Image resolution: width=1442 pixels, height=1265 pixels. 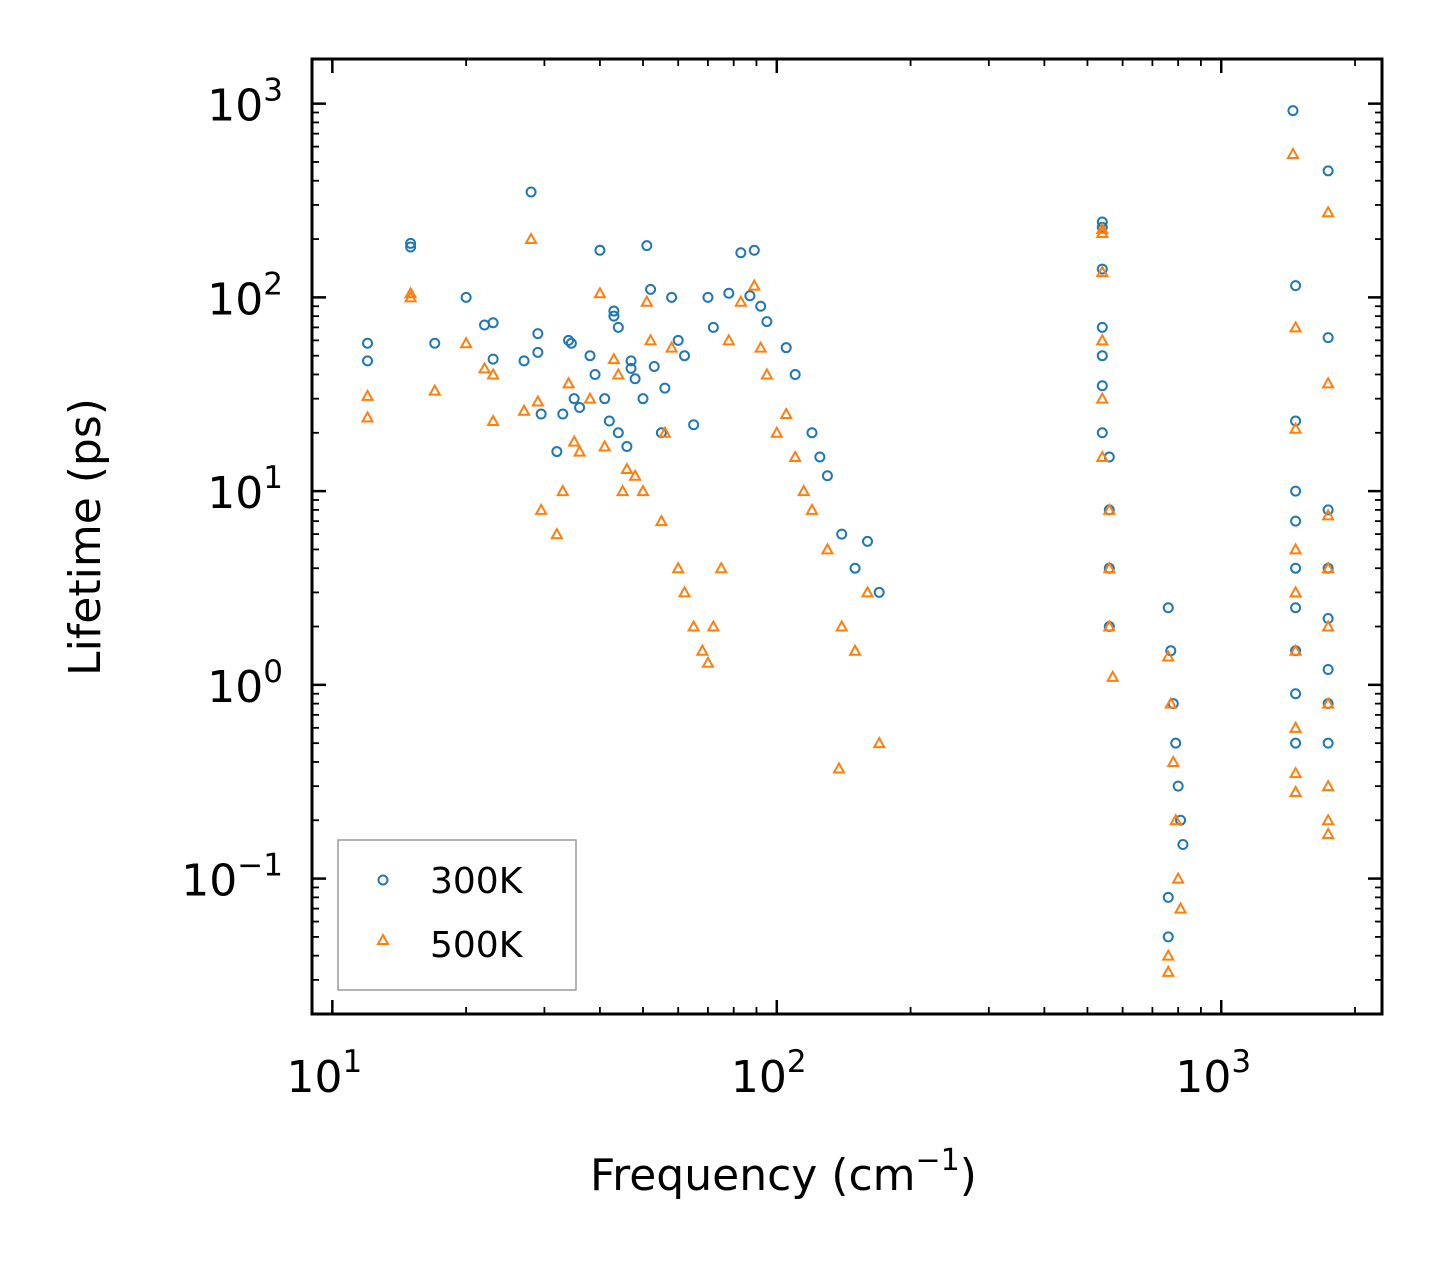 I want to click on y-tick-label: 10¹, so click(x=245, y=489).